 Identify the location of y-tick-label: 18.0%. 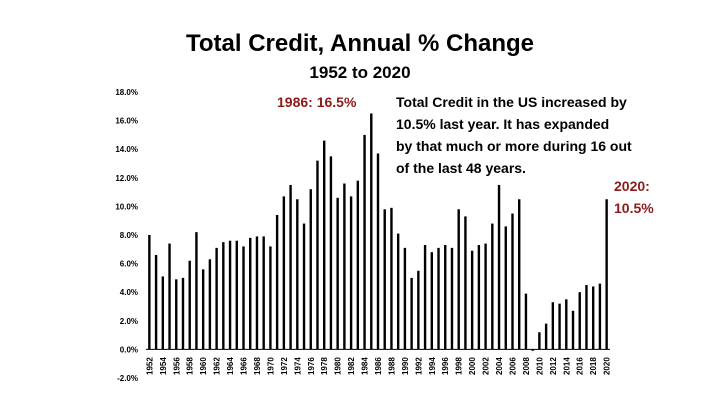
(126, 92).